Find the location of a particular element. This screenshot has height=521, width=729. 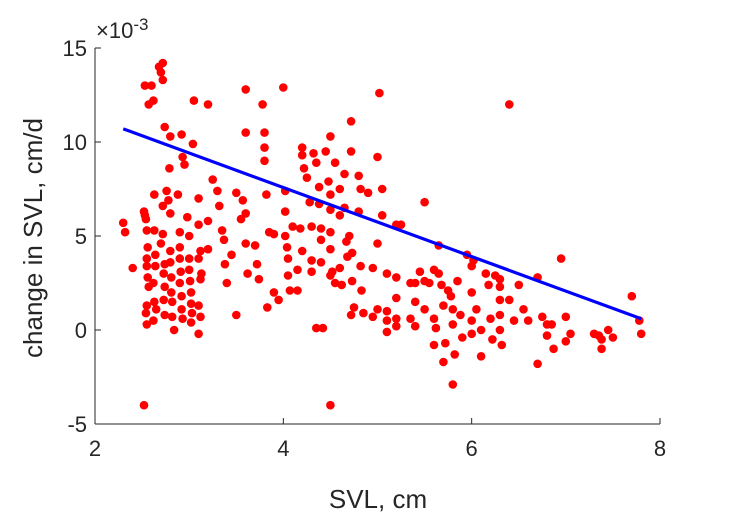

x-tick-label: 4 is located at coordinates (283, 448).